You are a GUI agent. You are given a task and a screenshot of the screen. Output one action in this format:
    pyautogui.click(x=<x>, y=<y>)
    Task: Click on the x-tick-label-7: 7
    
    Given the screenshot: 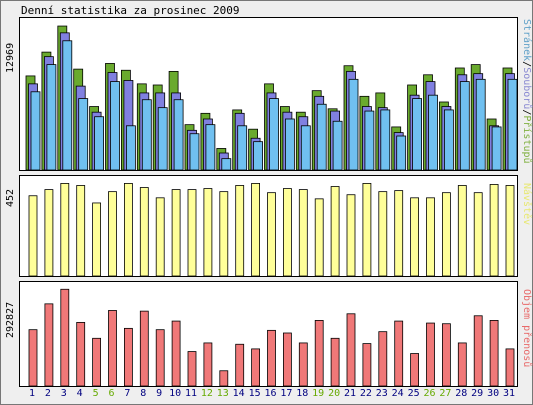 What is the action you would take?
    pyautogui.click(x=127, y=393)
    